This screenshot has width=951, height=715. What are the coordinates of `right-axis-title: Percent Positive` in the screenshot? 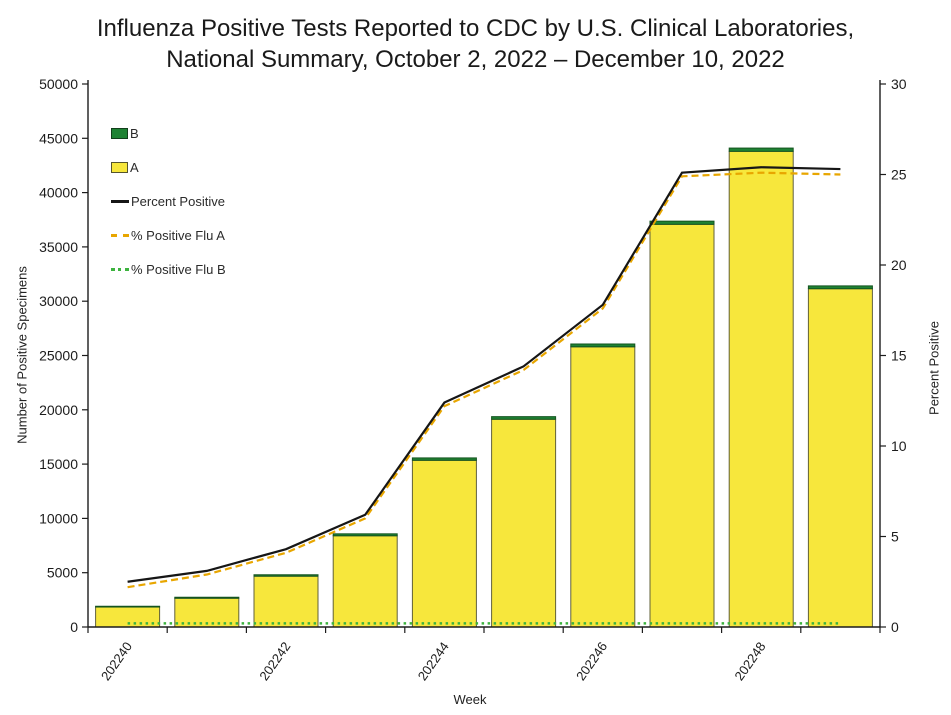 It's located at (934, 368).